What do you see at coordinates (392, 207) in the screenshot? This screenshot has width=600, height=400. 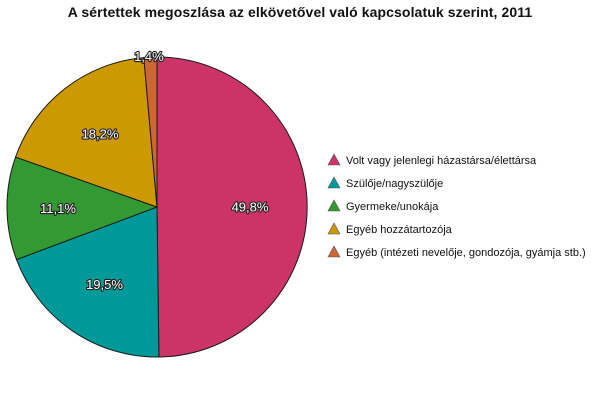 I see `legend-label: Gyermeke/unokája` at bounding box center [392, 207].